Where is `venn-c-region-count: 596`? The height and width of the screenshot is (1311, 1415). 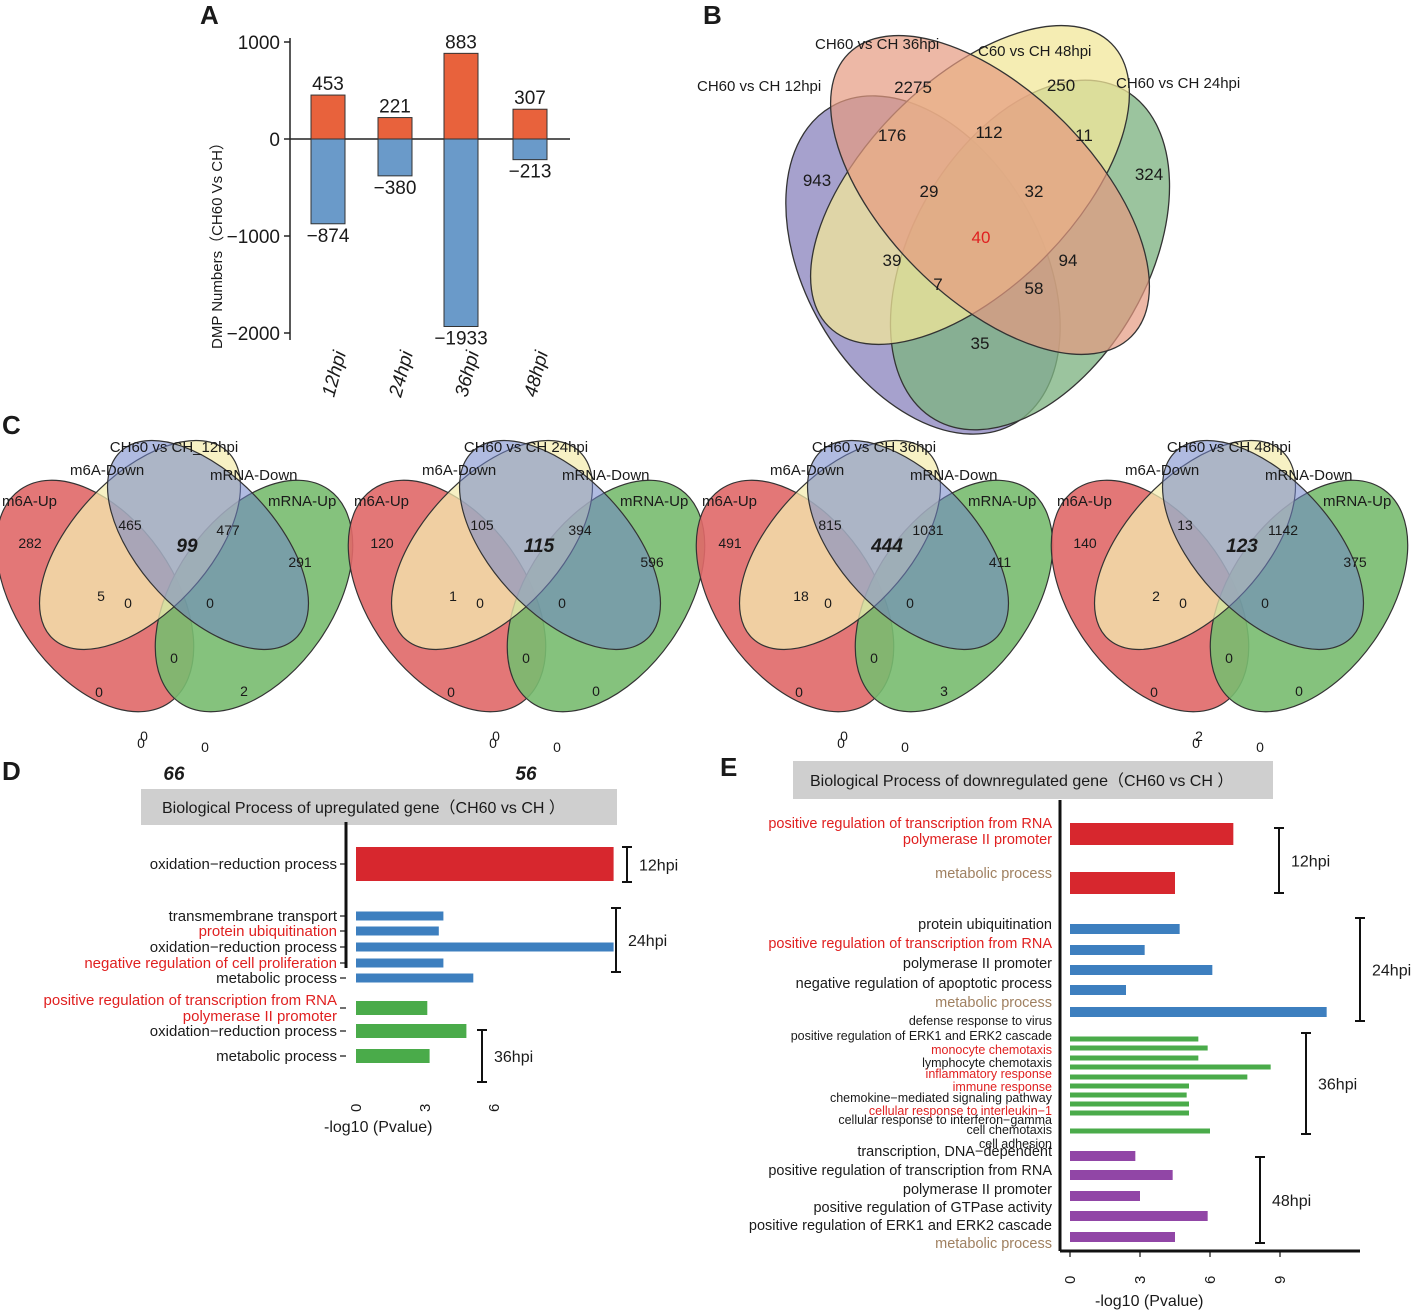
venn-c-region-count: 596 is located at coordinates (652, 562).